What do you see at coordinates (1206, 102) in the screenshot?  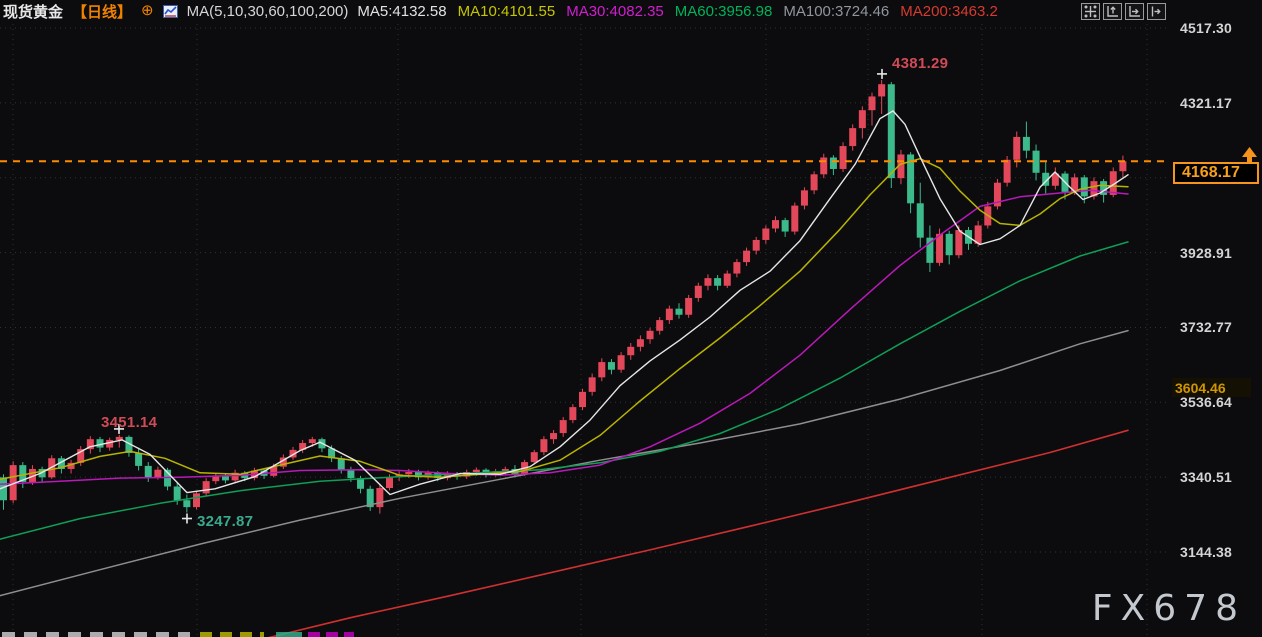 I see `y-axis-label: 4321.17` at bounding box center [1206, 102].